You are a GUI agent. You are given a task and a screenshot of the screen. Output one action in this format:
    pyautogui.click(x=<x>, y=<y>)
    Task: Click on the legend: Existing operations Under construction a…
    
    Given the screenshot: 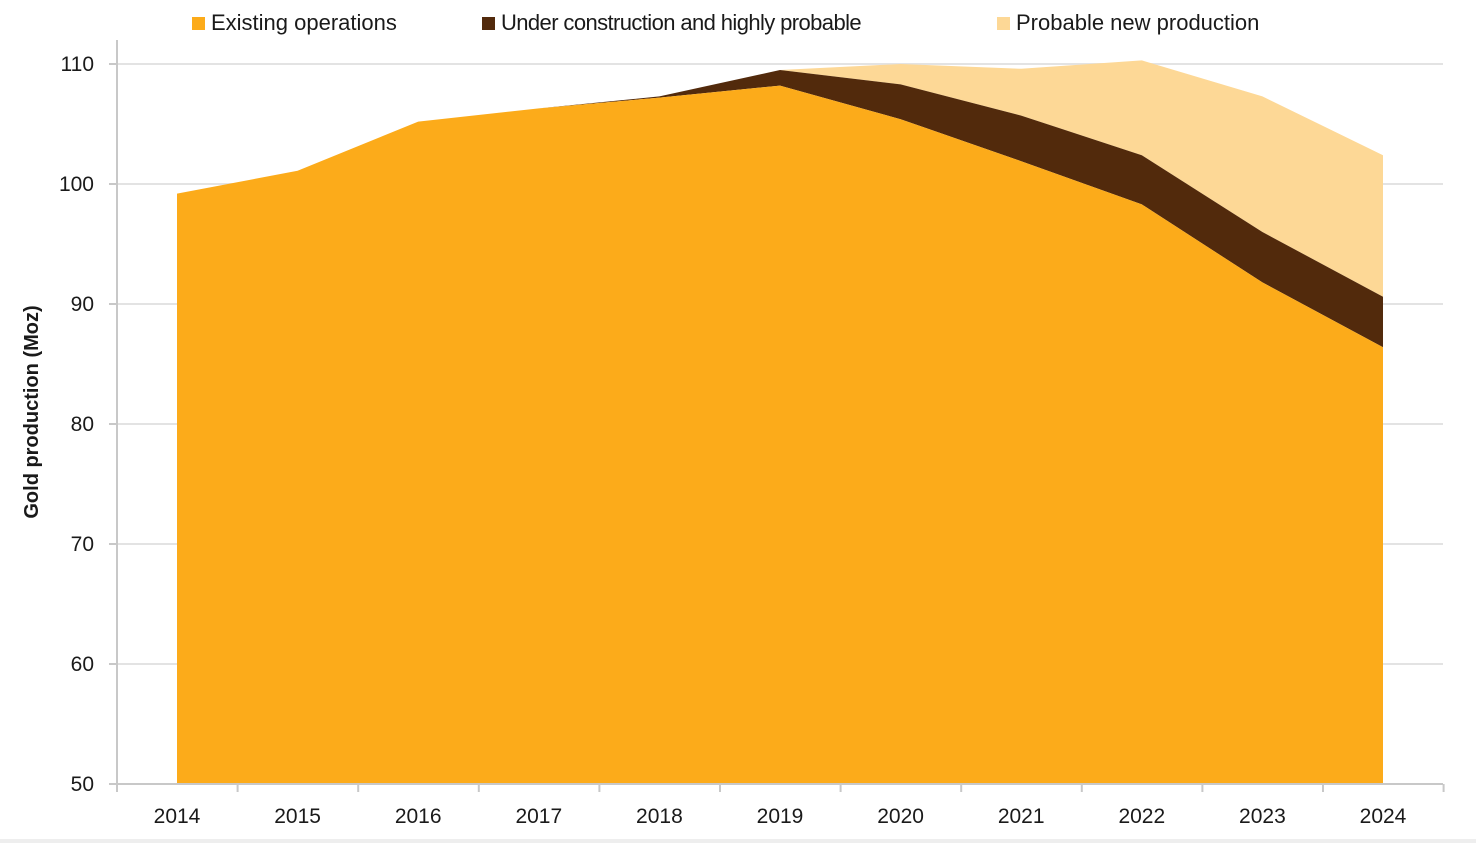 What is the action you would take?
    pyautogui.click(x=738, y=25)
    